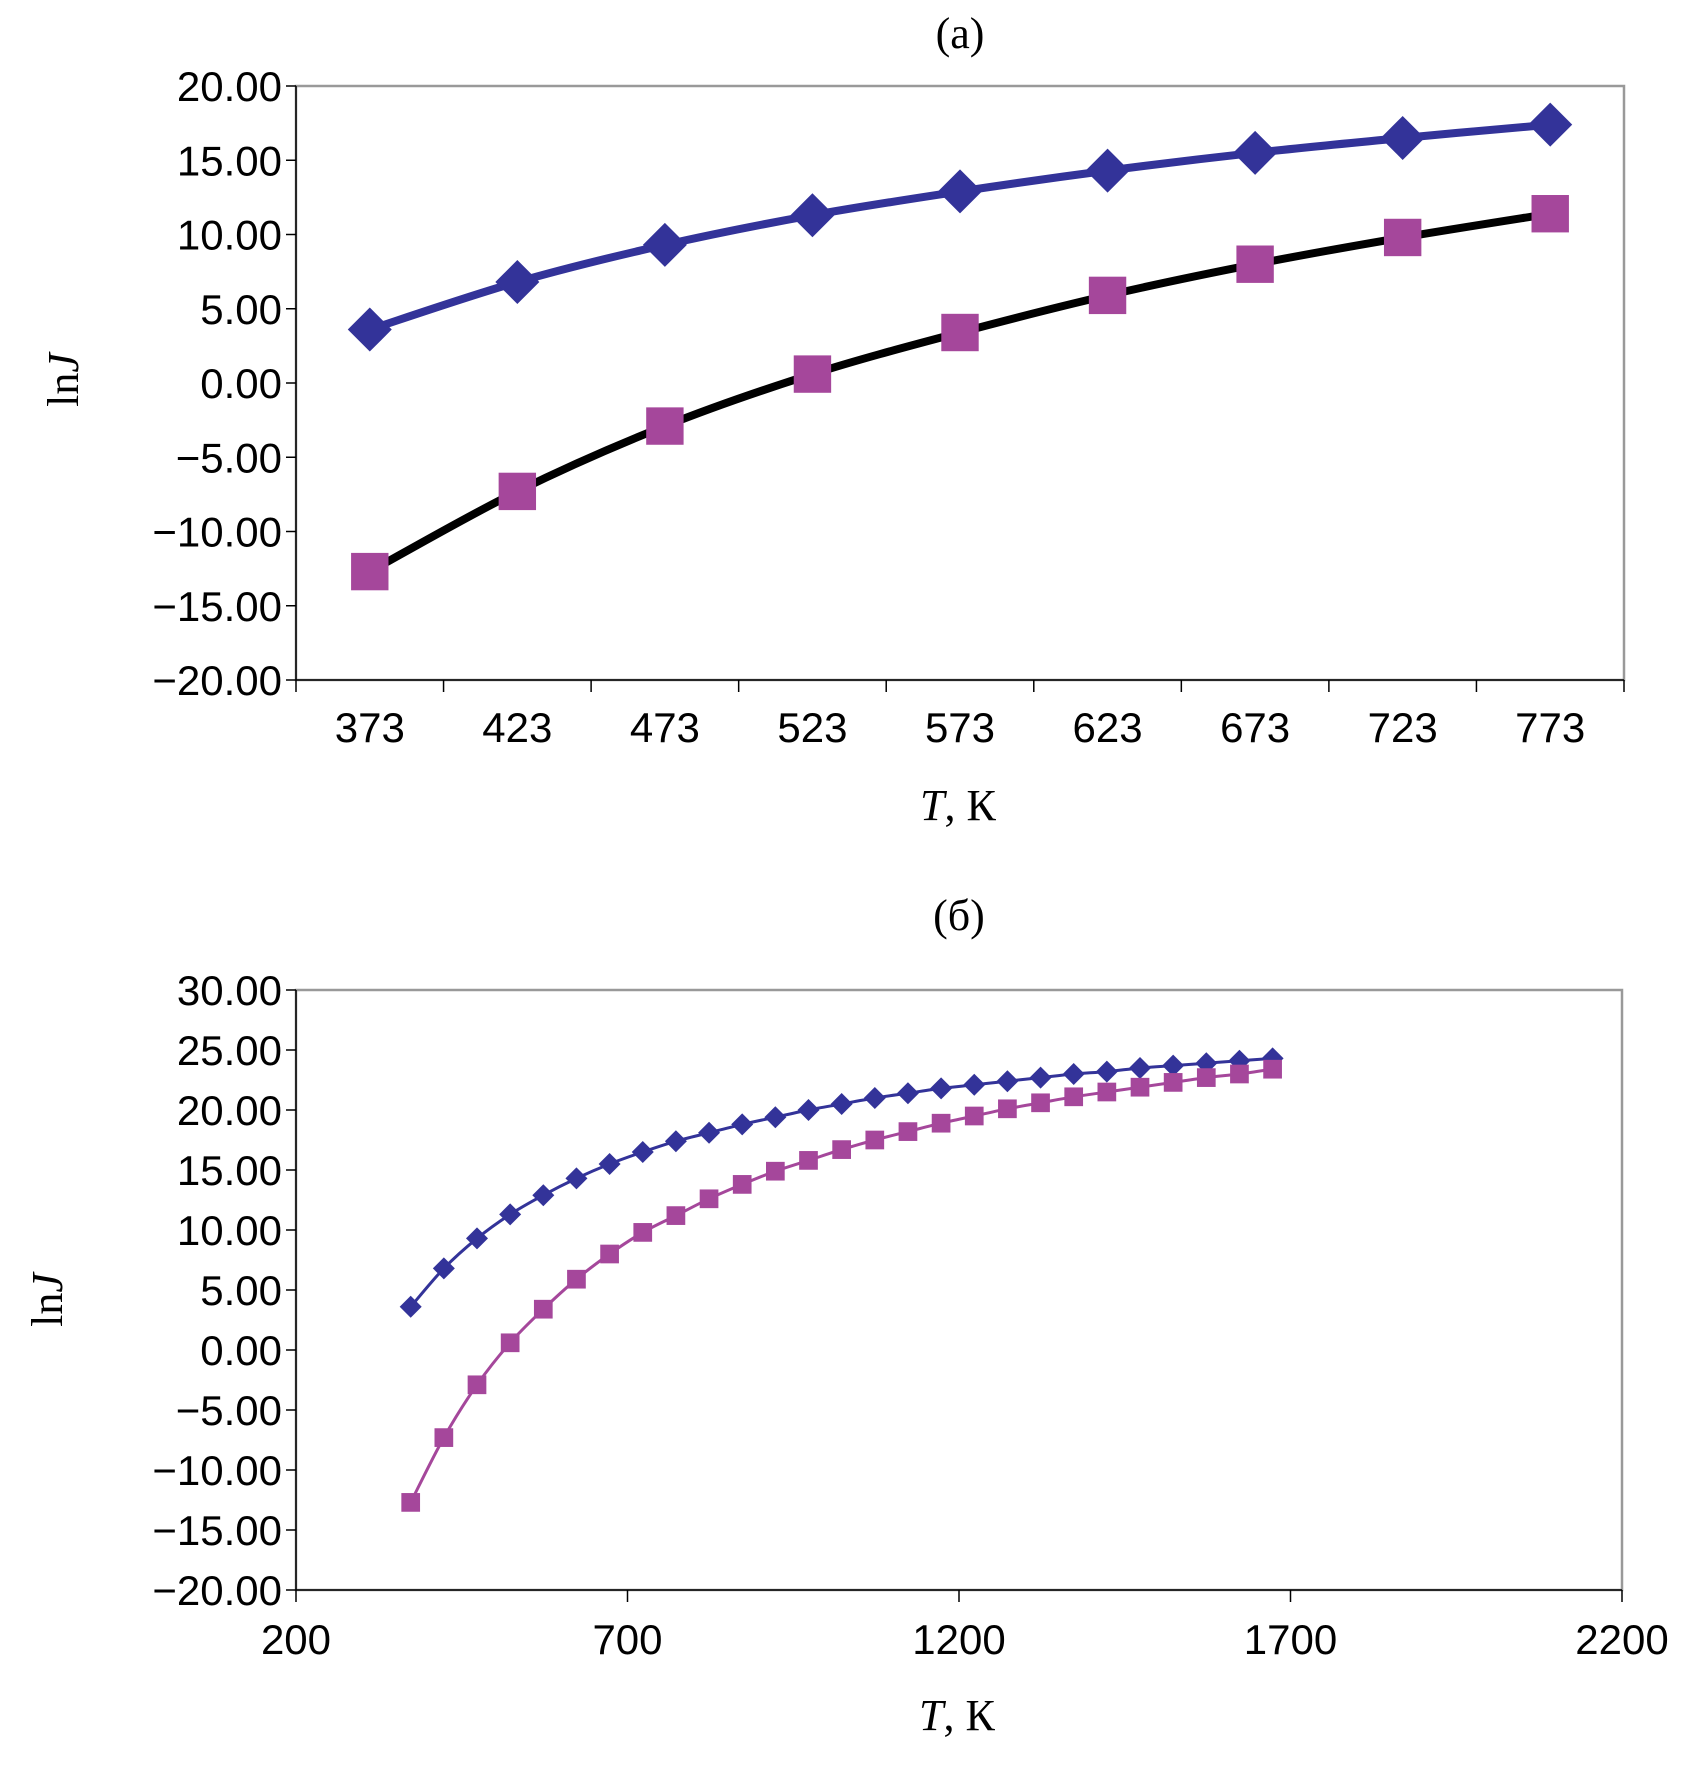 The width and height of the screenshot is (1693, 1772). Describe the element at coordinates (229, 86) in the screenshot. I see `y-tick-label: 20.00` at that location.